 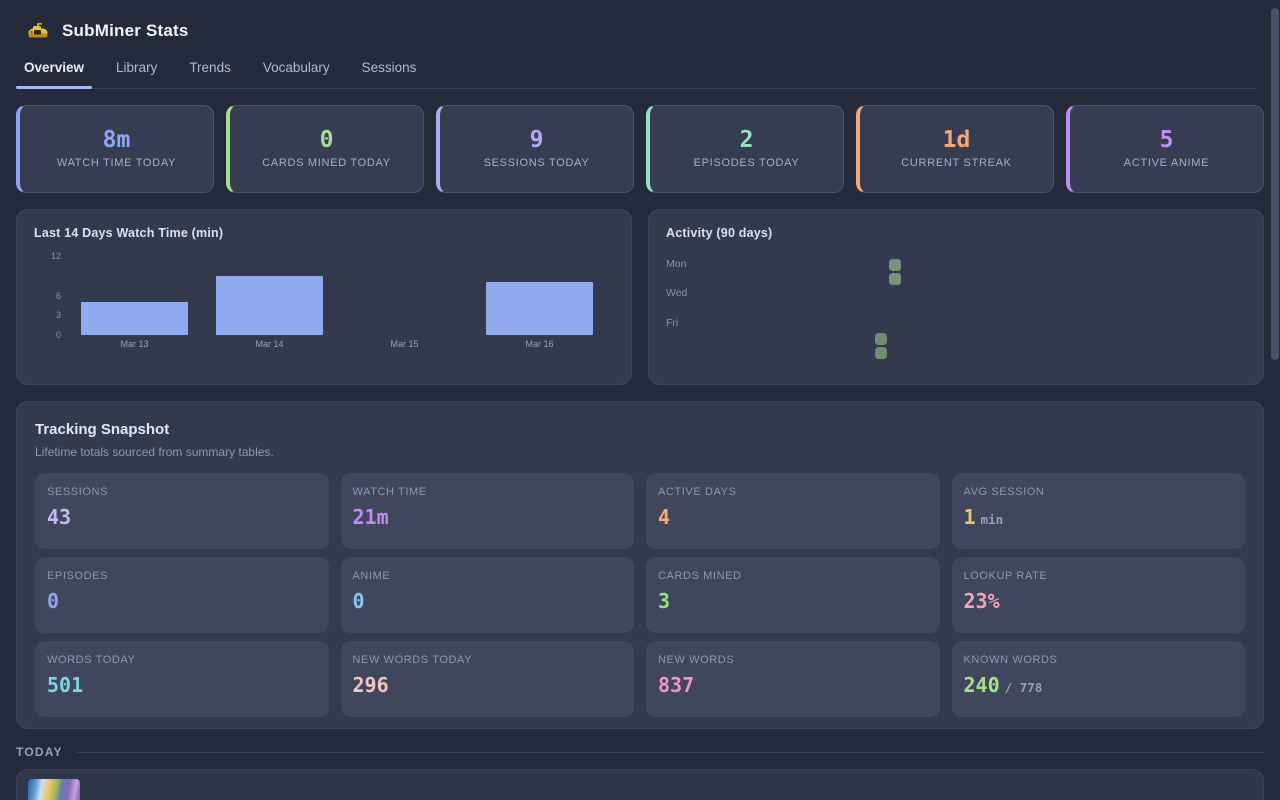 I want to click on tile-label: WATCH TIME, so click(x=389, y=492).